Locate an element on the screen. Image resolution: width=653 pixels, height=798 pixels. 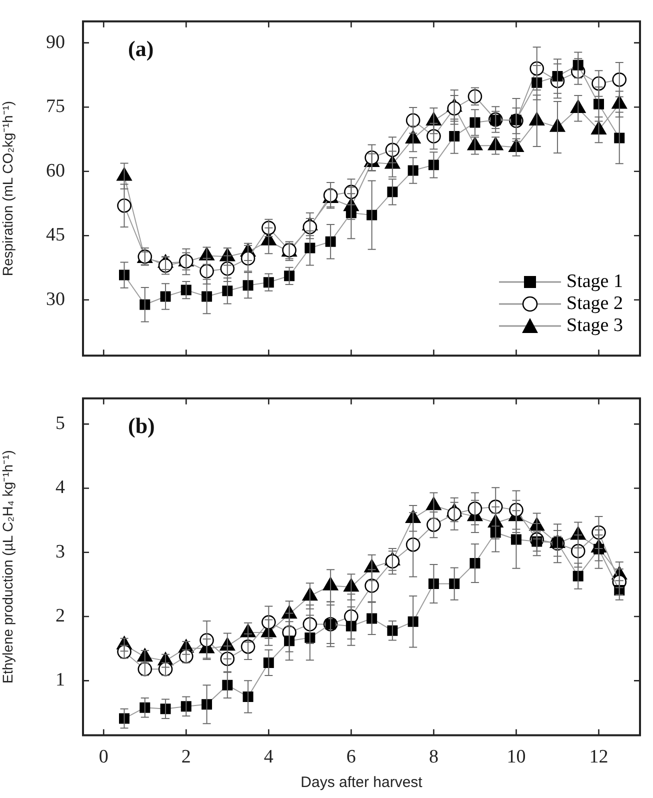
annotation: (a) is located at coordinates (141, 49).